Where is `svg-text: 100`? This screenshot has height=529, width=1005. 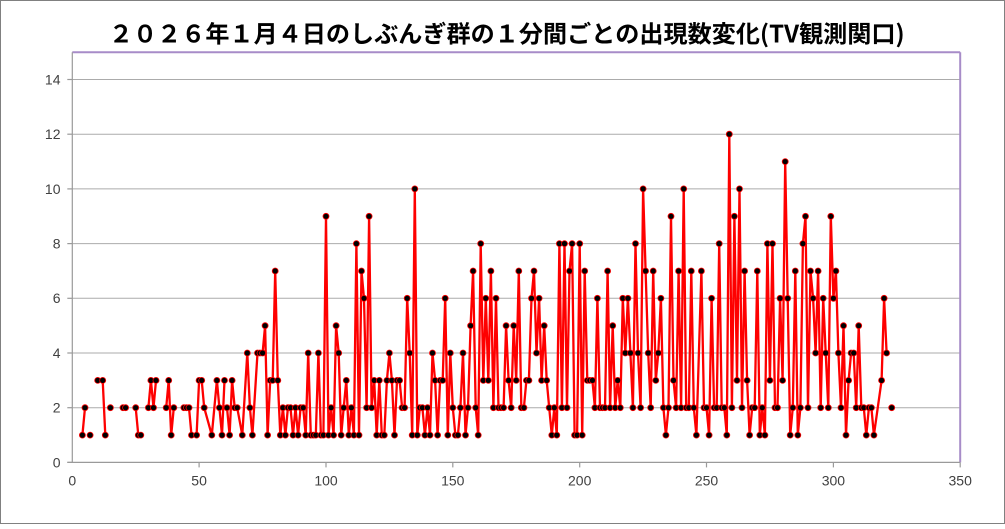
svg-text: 100 is located at coordinates (326, 481).